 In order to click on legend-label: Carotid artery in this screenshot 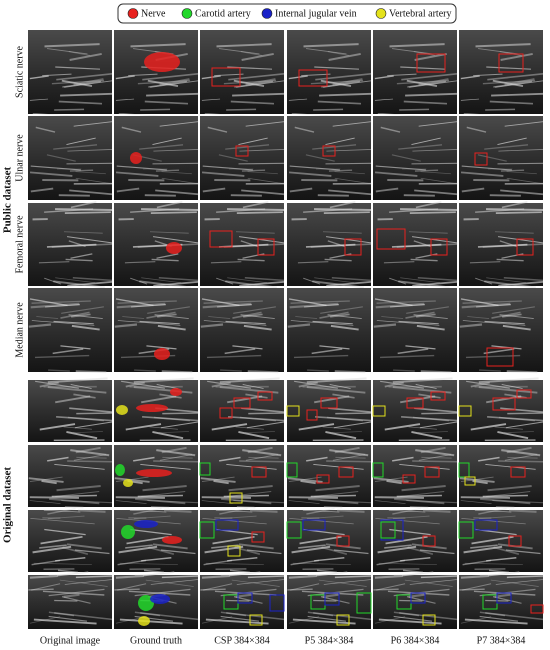, I will do `click(223, 13)`.